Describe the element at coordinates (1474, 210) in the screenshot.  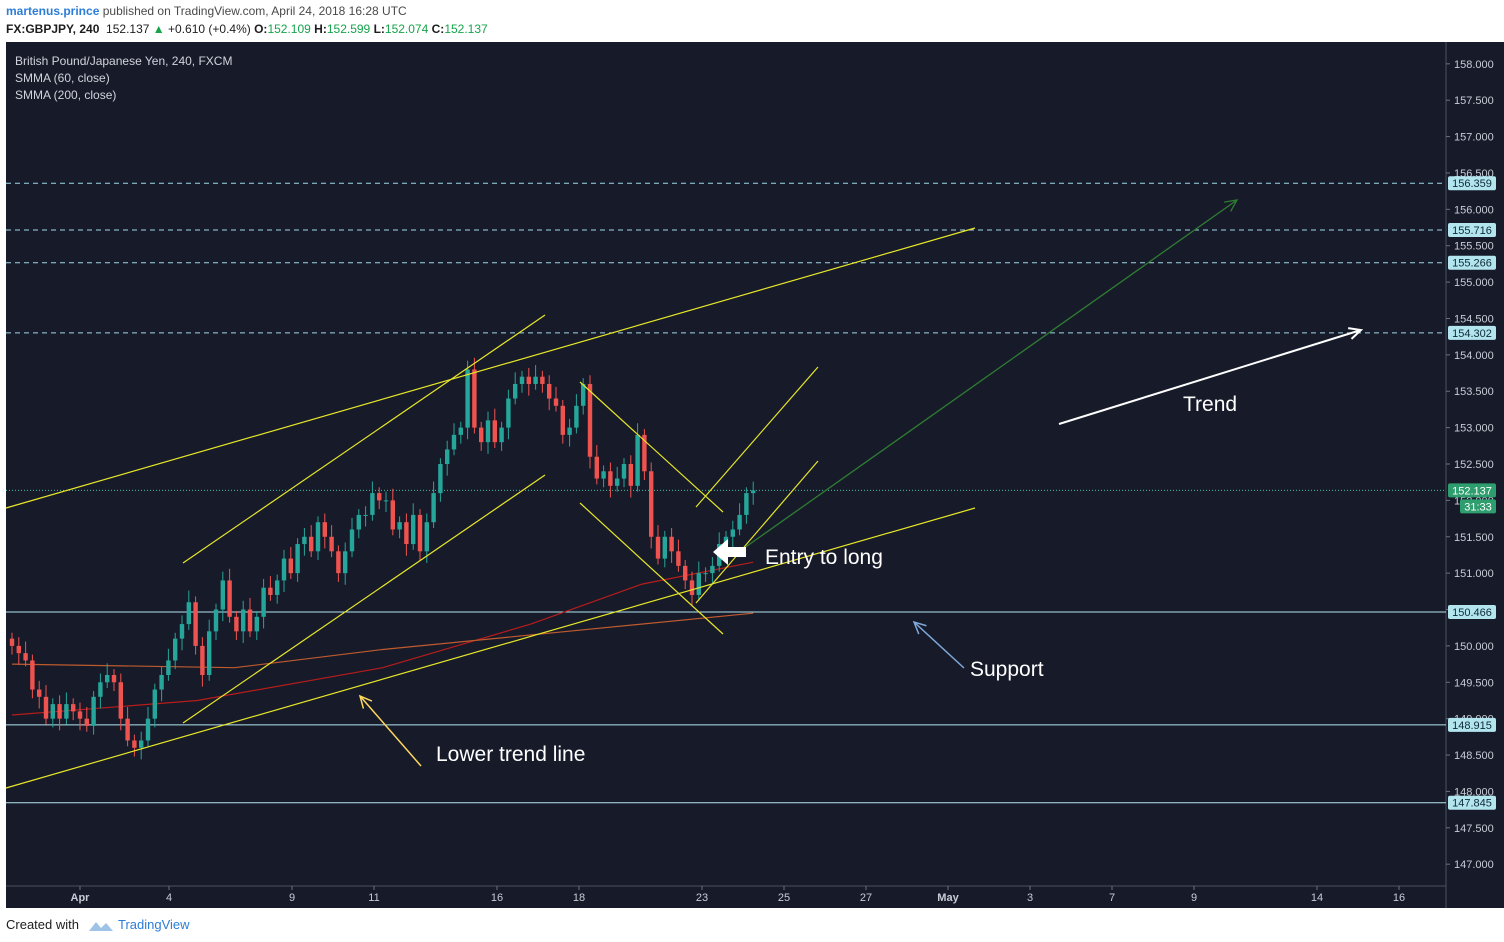
I see `y-tick-label-18: 156.000` at that location.